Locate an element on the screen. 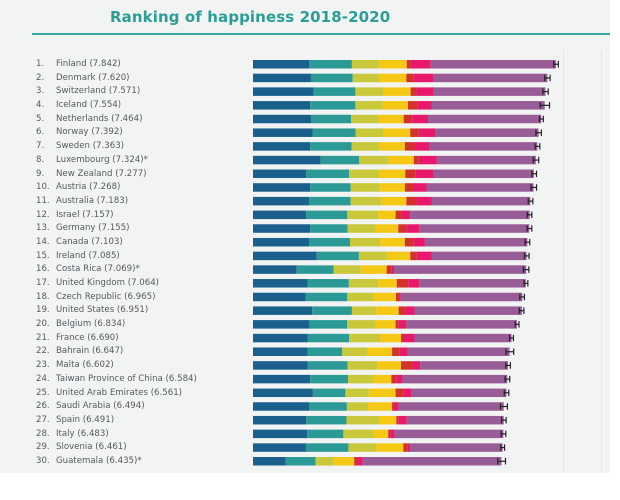 Image resolution: width=620 pixels, height=500 pixels. country-score: (7.069)* is located at coordinates (120, 269).